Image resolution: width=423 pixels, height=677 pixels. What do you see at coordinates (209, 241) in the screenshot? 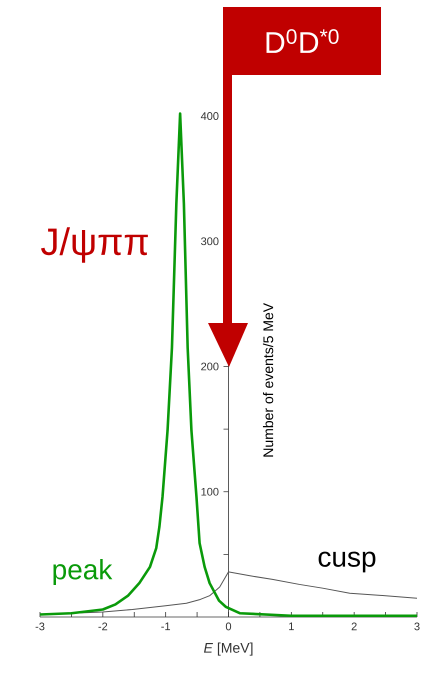
I see `y-tick-label: 300` at bounding box center [209, 241].